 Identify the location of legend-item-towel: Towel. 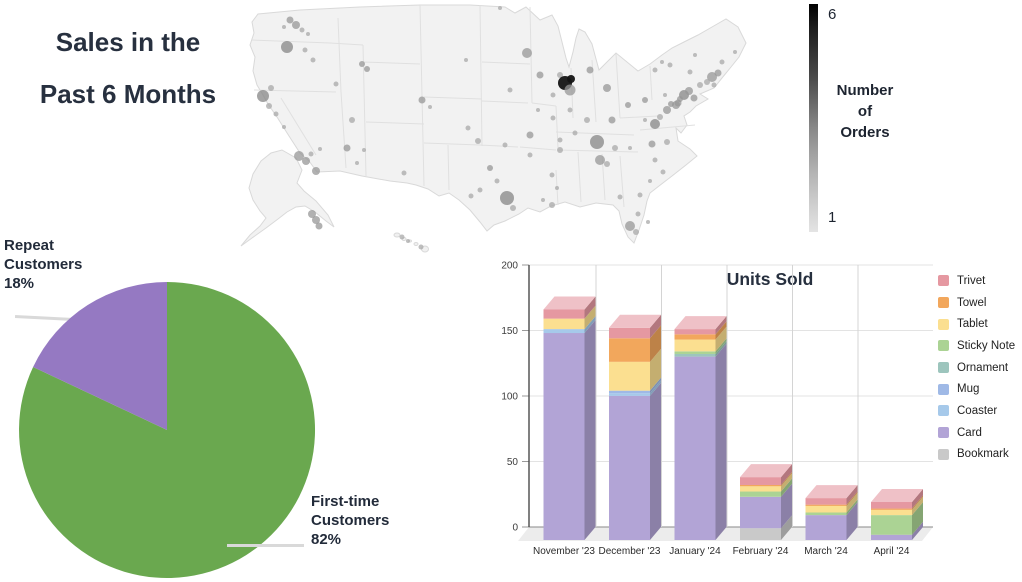
(976, 303).